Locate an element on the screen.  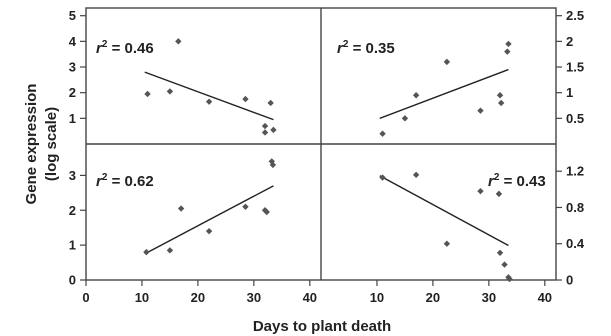
top-right-y-tick-label: 0.5 is located at coordinates (575, 118).